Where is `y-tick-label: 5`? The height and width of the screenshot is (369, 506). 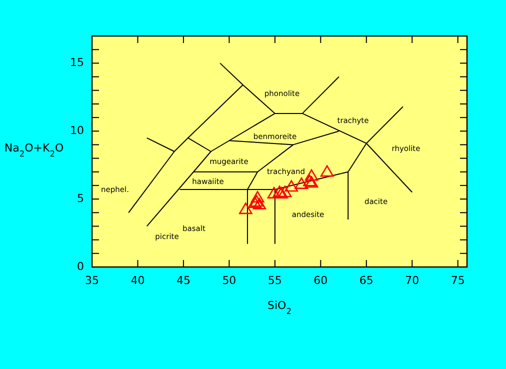
y-tick-label: 5 is located at coordinates (80, 199).